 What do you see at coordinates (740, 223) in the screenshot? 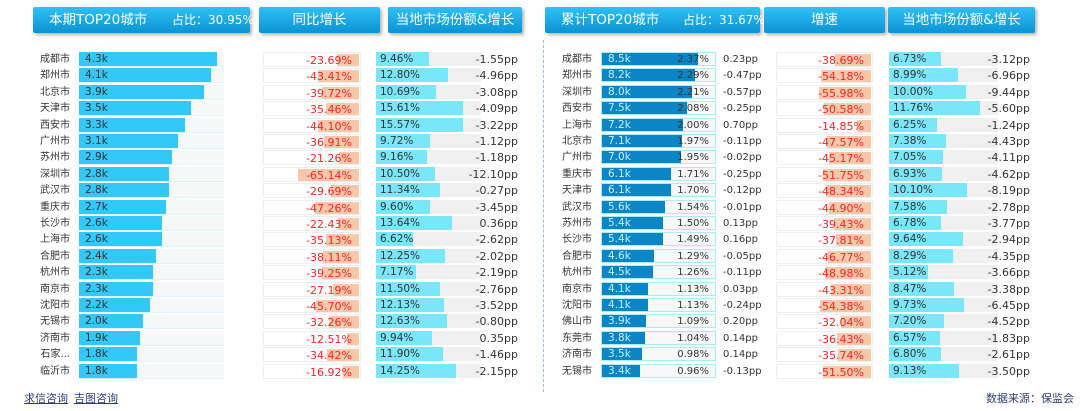
I see `national-share-change: 0.13pp` at bounding box center [740, 223].